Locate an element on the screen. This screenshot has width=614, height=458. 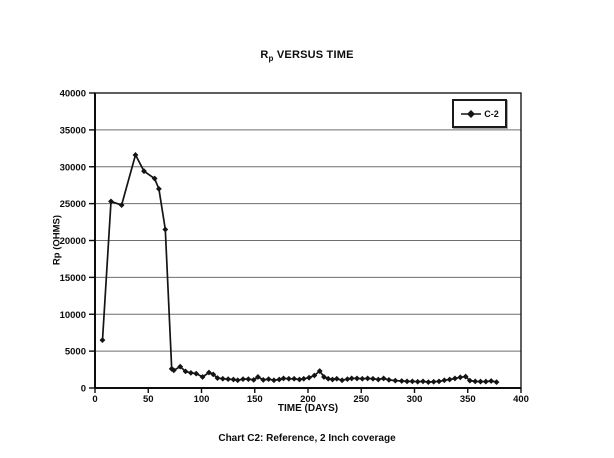
x-tick-label: 50 is located at coordinates (148, 399).